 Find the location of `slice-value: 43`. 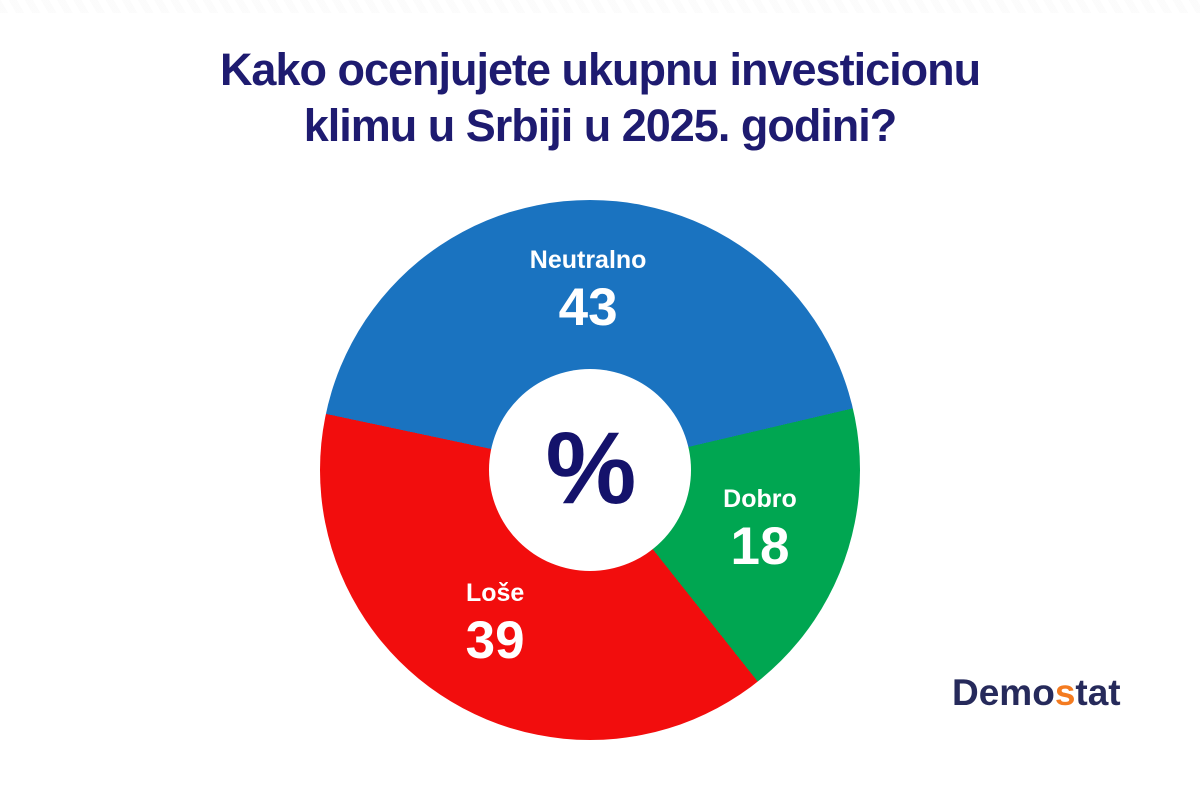

slice-value: 43 is located at coordinates (588, 307).